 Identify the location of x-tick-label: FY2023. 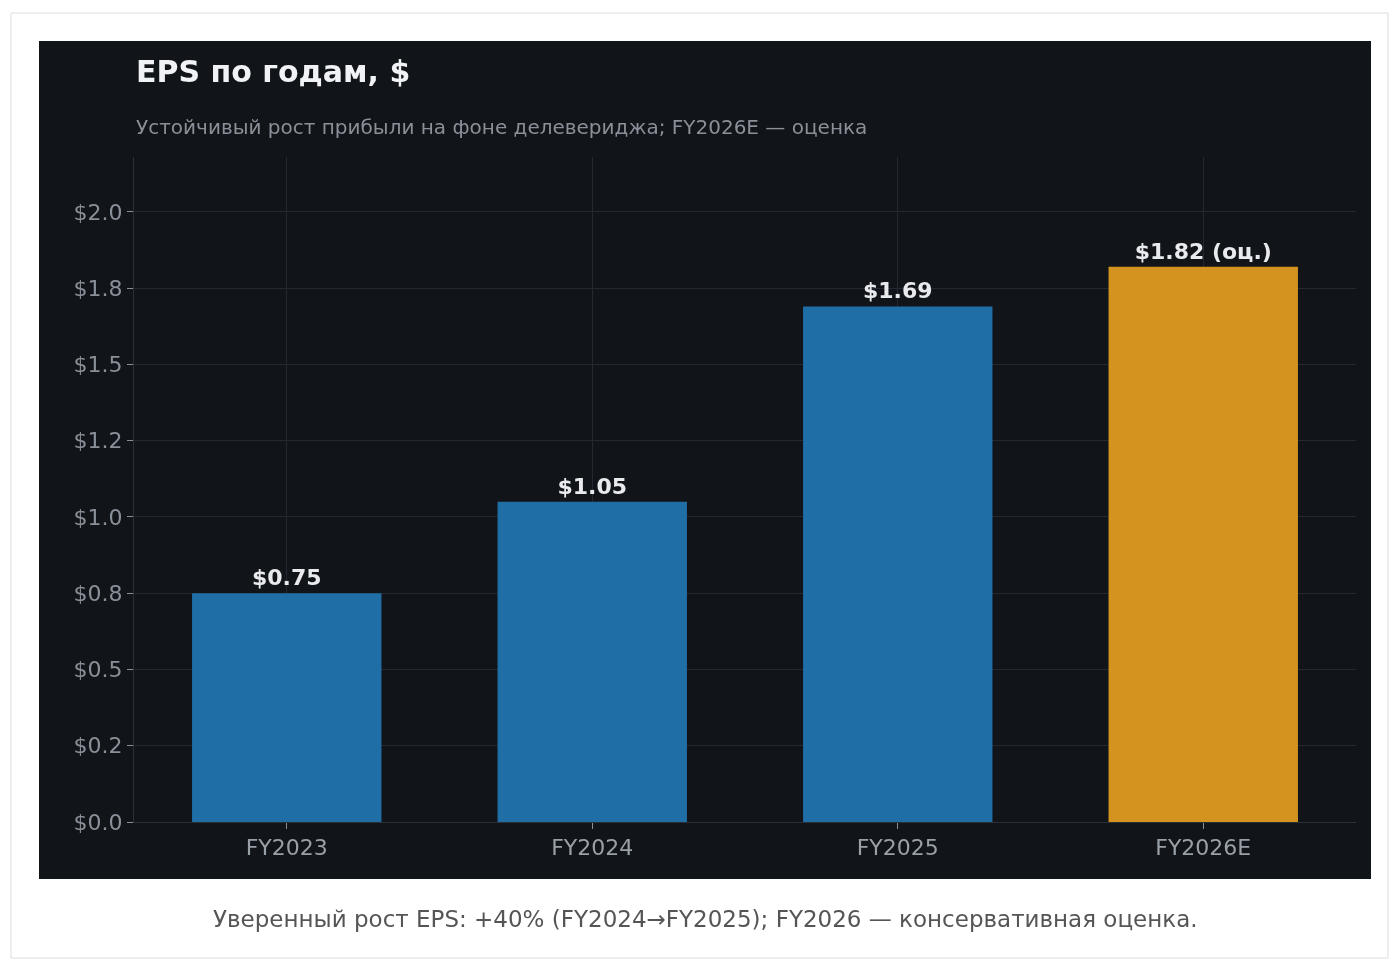
(286, 848).